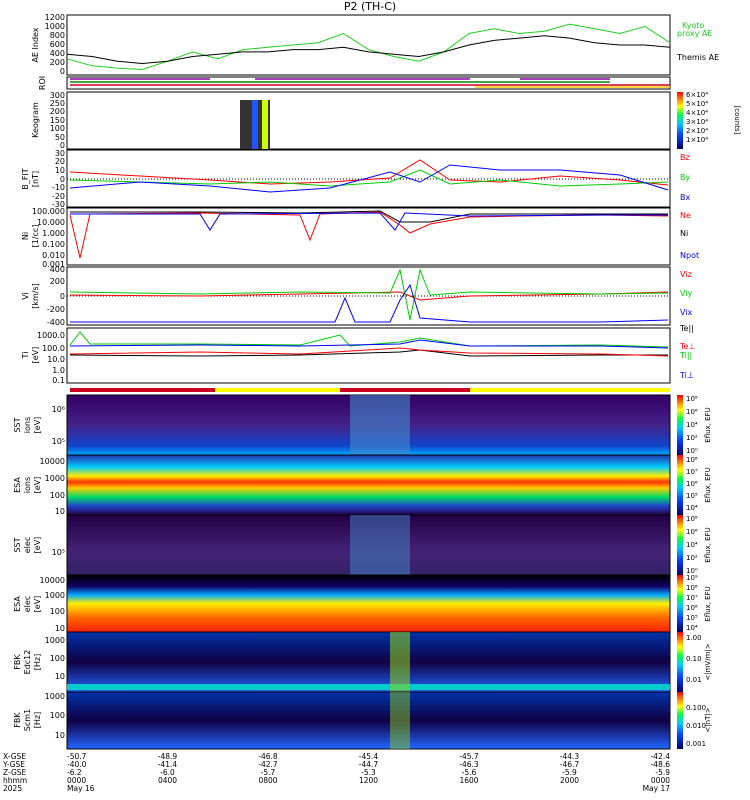  What do you see at coordinates (692, 399) in the screenshot?
I see `sst-ion-cbar-tick: 10⁸` at bounding box center [692, 399].